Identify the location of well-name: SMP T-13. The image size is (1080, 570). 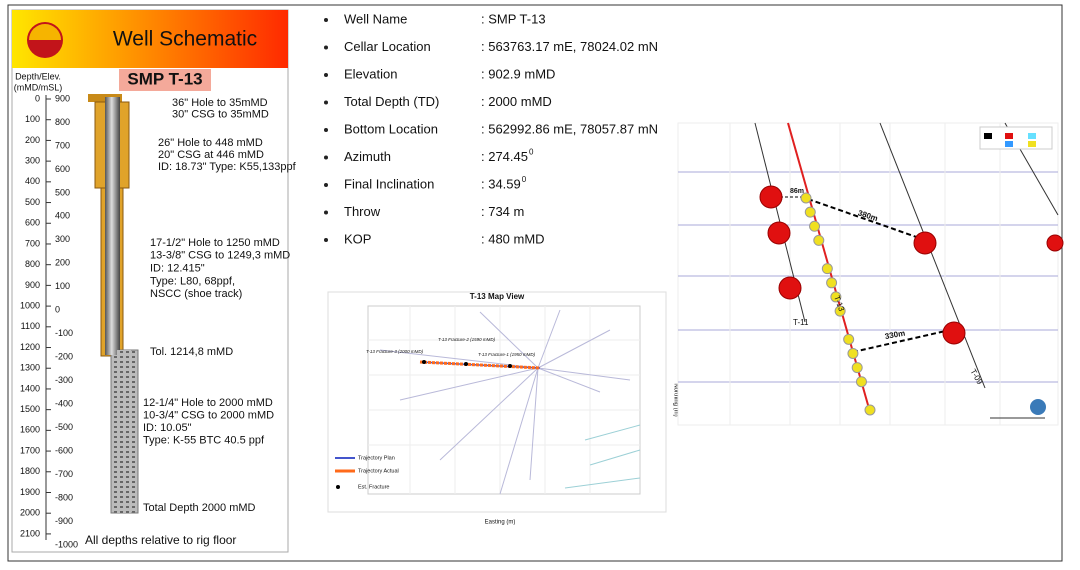
(164, 78).